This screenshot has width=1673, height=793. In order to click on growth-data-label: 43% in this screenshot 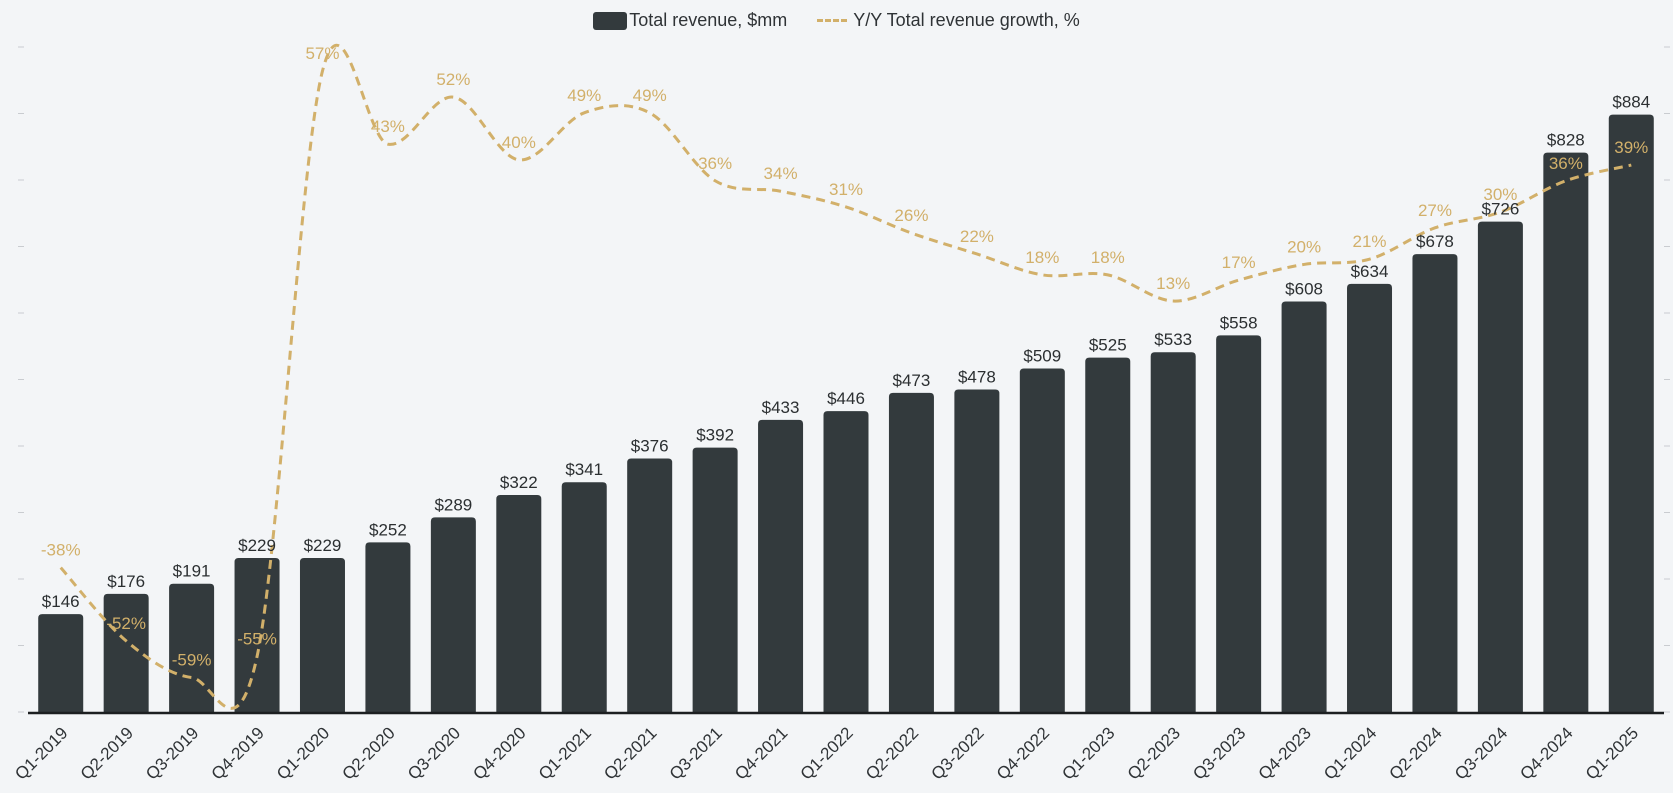, I will do `click(388, 126)`.